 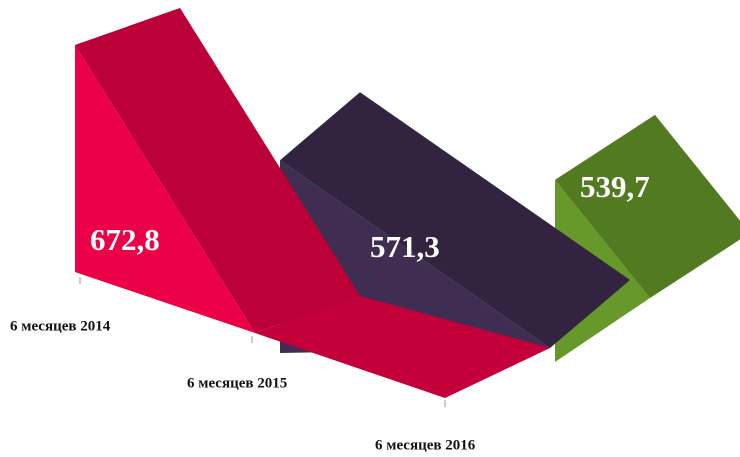 I want to click on data-label: 539,7, so click(x=615, y=186).